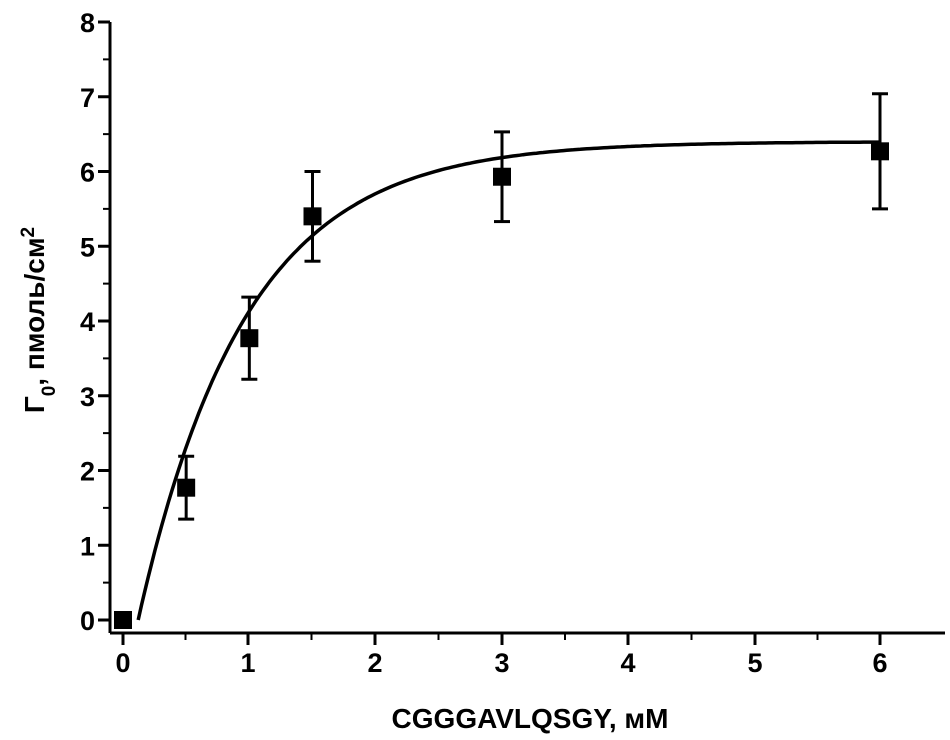 This screenshot has width=950, height=740. What do you see at coordinates (87, 23) in the screenshot?
I see `y-tick-label: 8` at bounding box center [87, 23].